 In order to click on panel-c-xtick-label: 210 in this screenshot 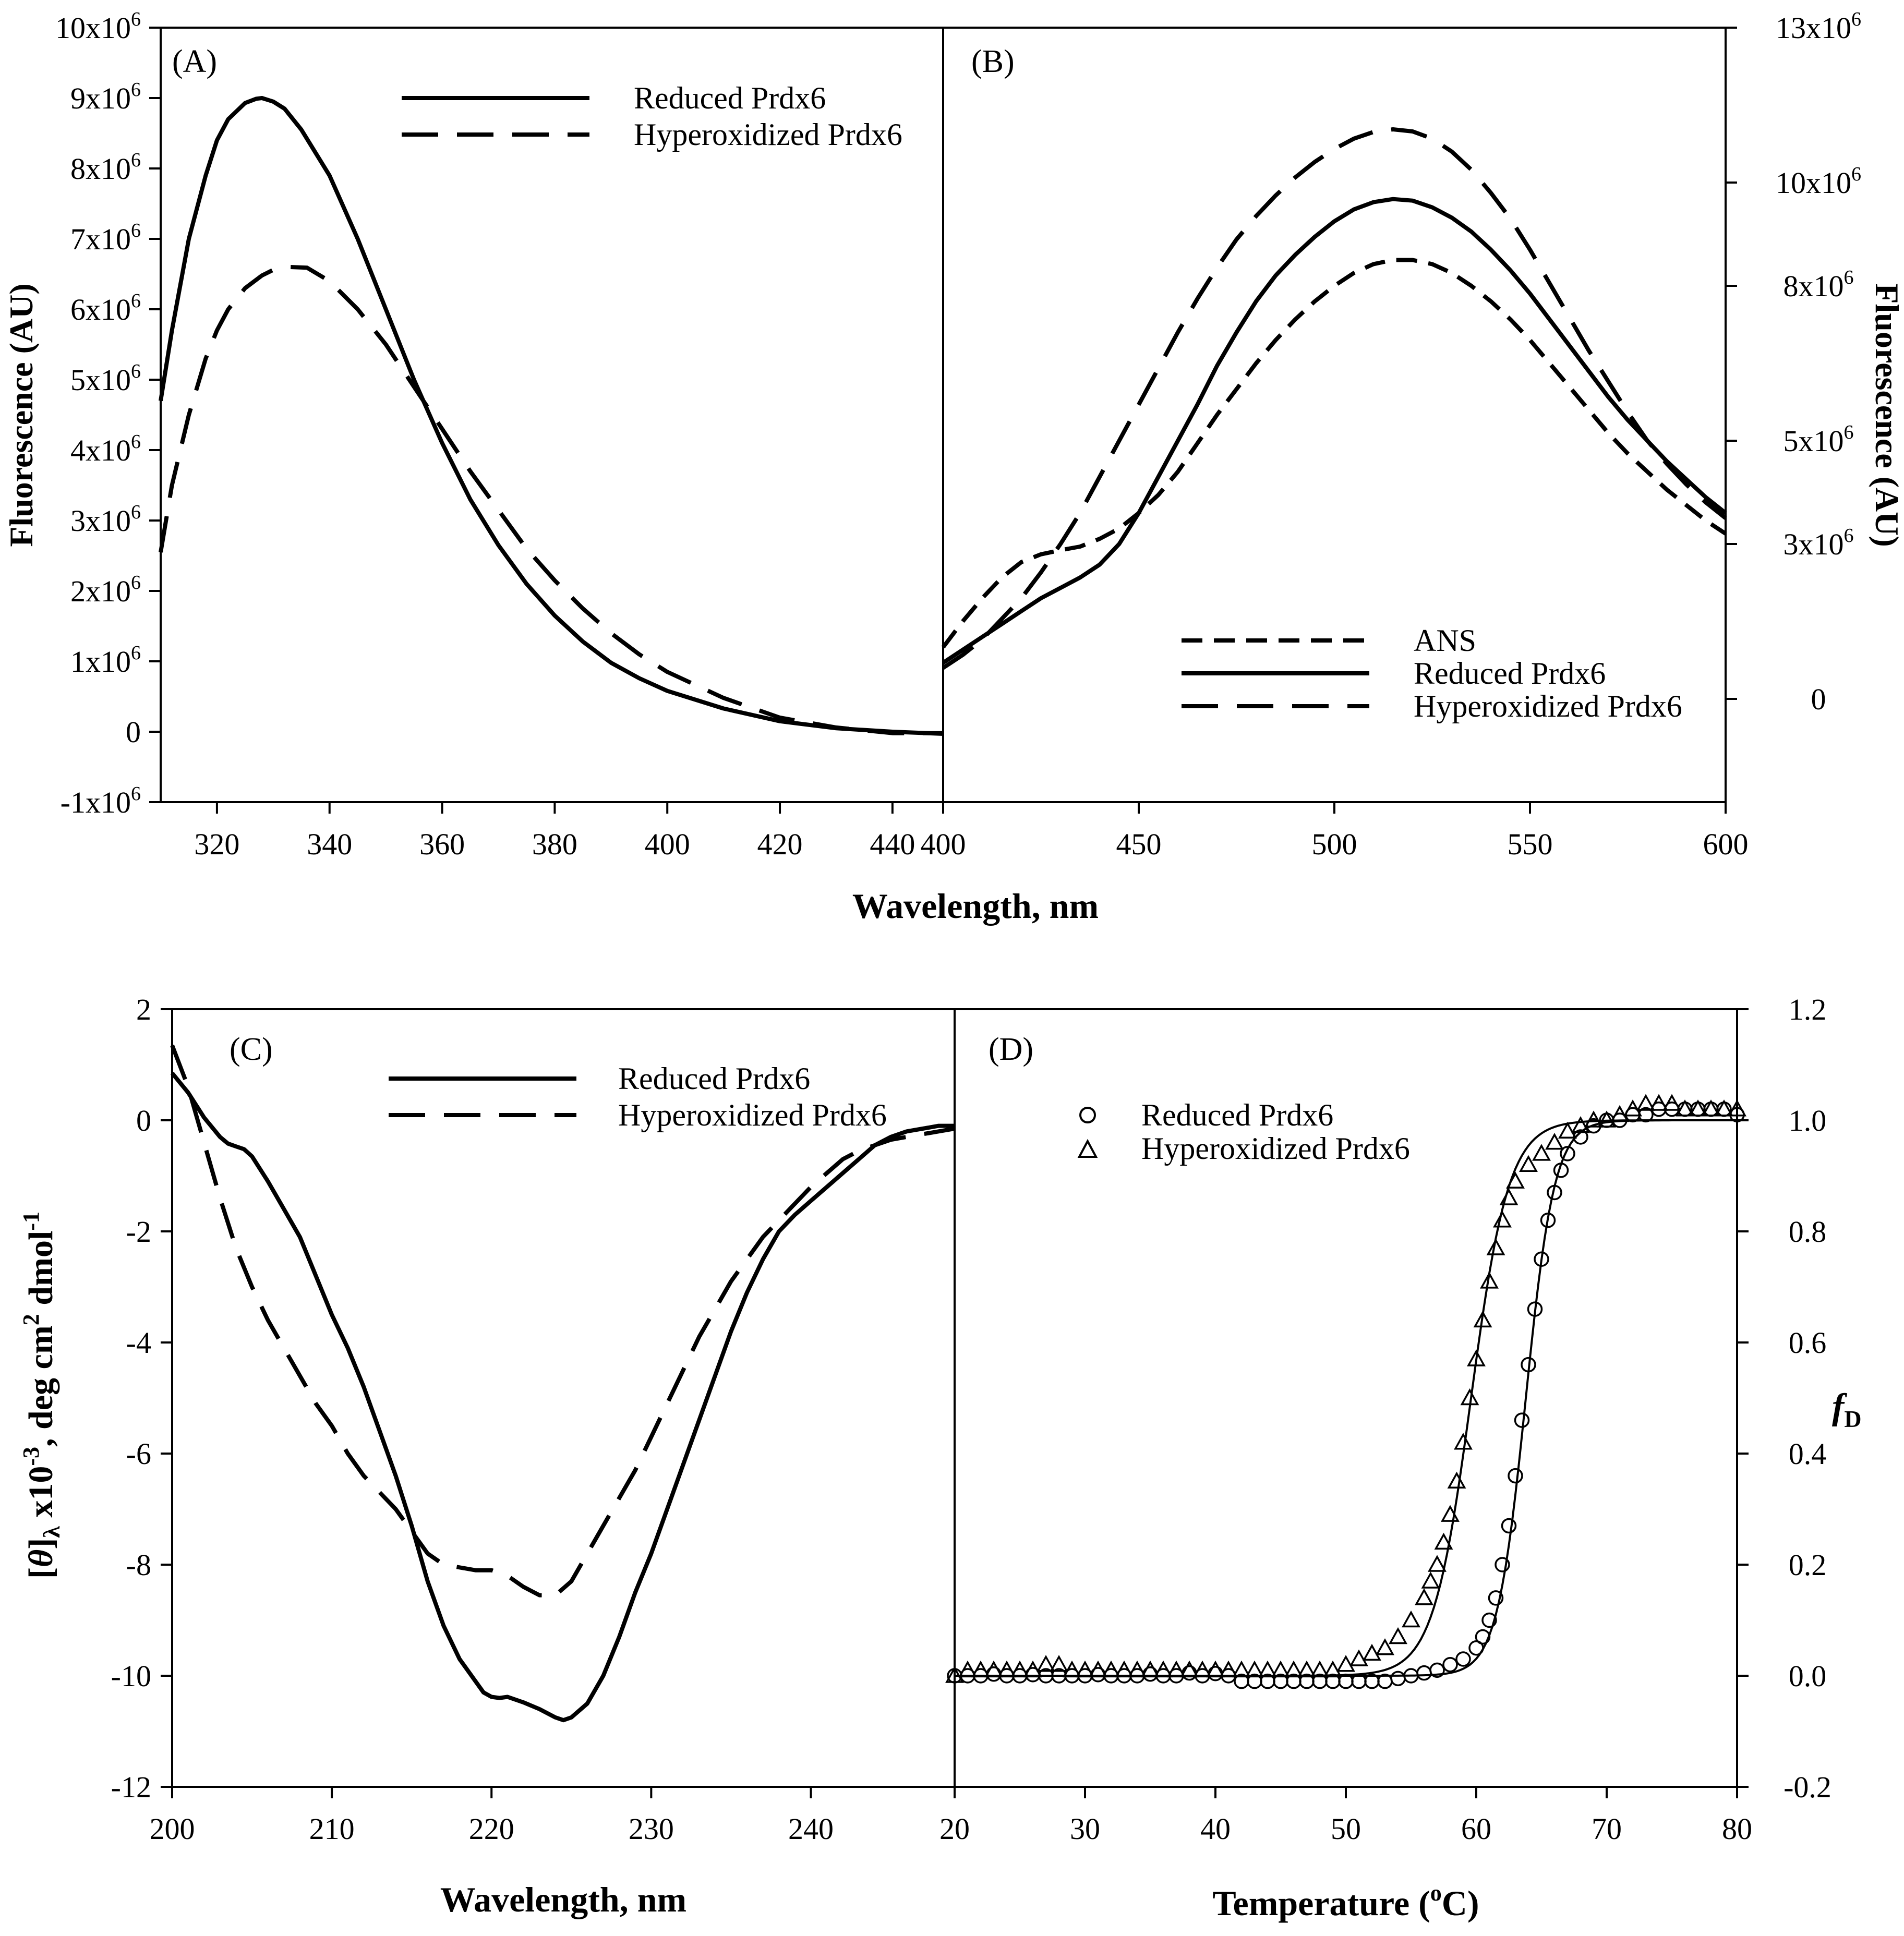, I will do `click(332, 1829)`.